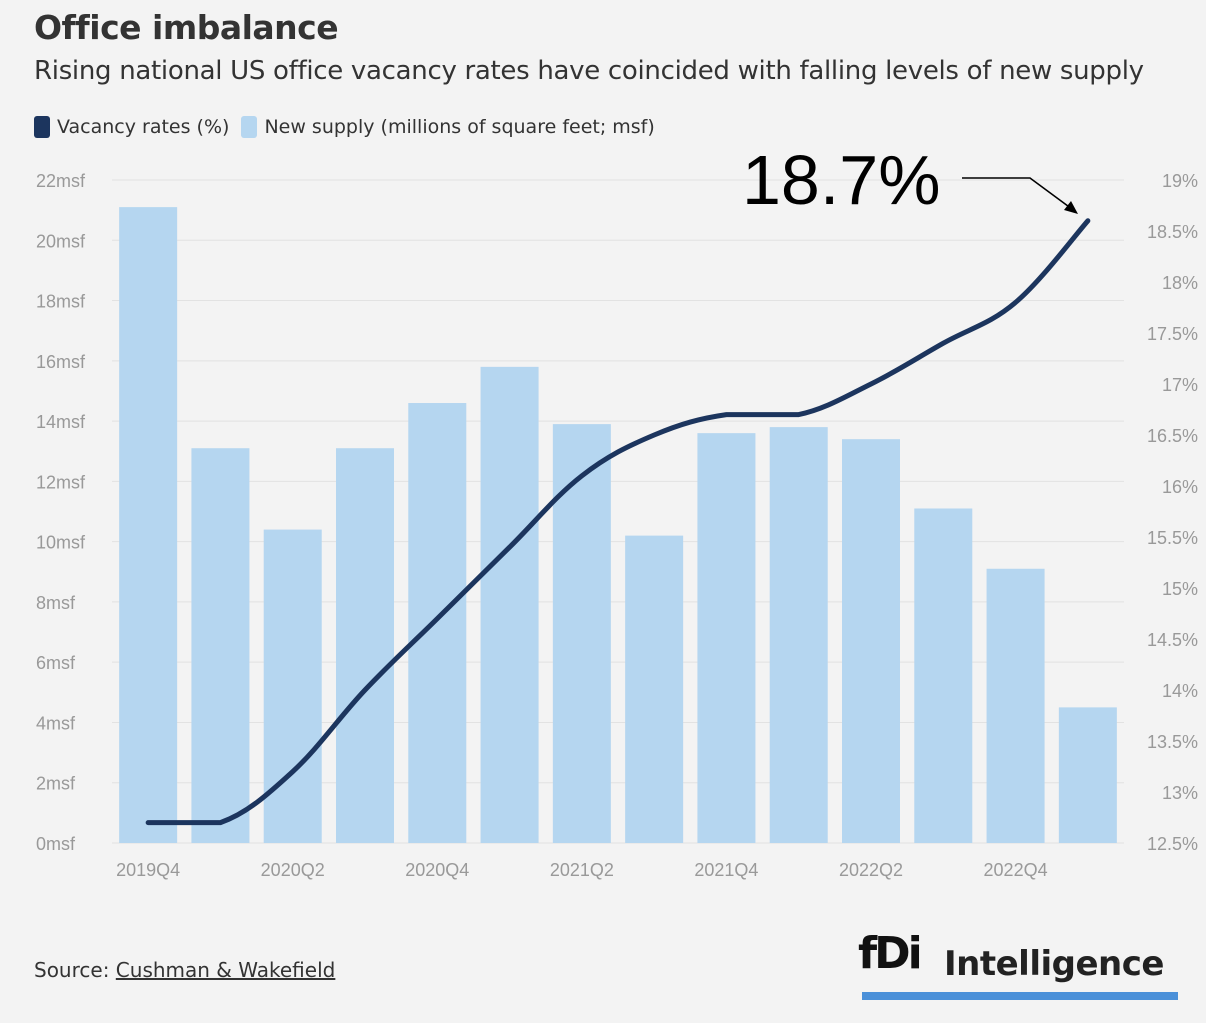 Image resolution: width=1206 pixels, height=1023 pixels. Describe the element at coordinates (1172, 640) in the screenshot. I see `y-right-tick-label: 14.5%` at that location.